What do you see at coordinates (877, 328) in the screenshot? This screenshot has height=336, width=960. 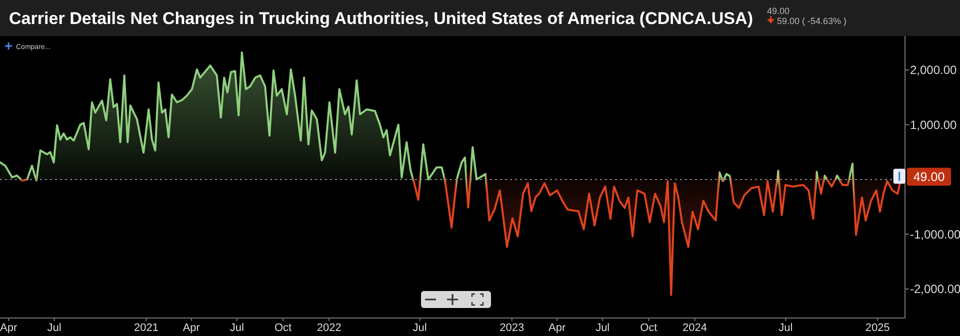 I see `x-tick-label: 2025` at bounding box center [877, 328].